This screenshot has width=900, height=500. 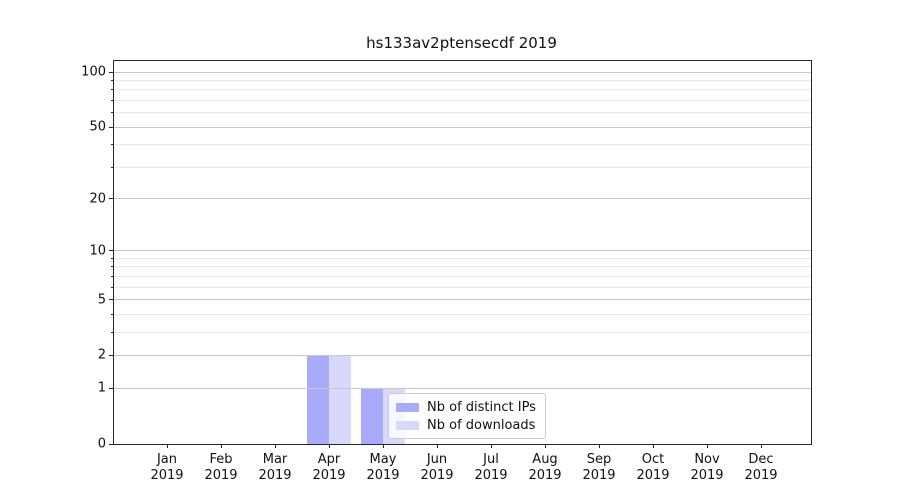 I want to click on x-tick-label: Apr 2019, so click(x=329, y=468).